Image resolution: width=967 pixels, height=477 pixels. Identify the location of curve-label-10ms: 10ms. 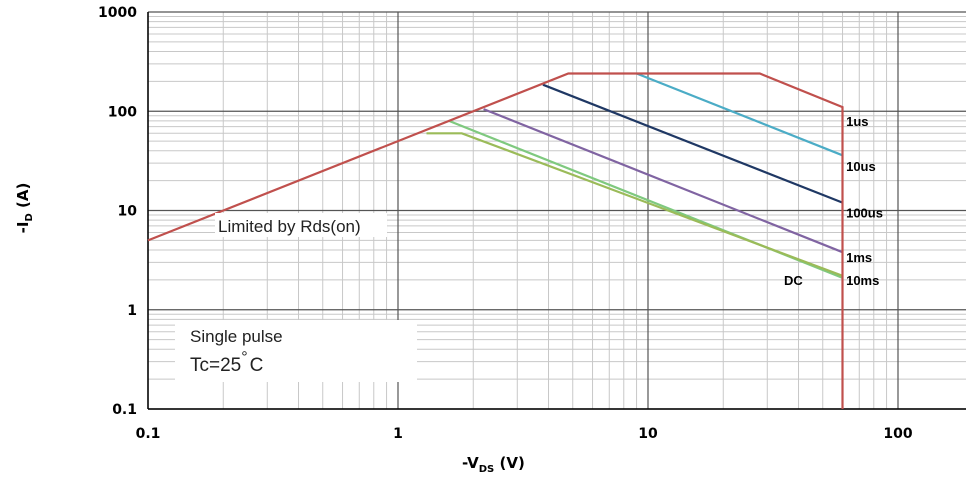
(862, 280).